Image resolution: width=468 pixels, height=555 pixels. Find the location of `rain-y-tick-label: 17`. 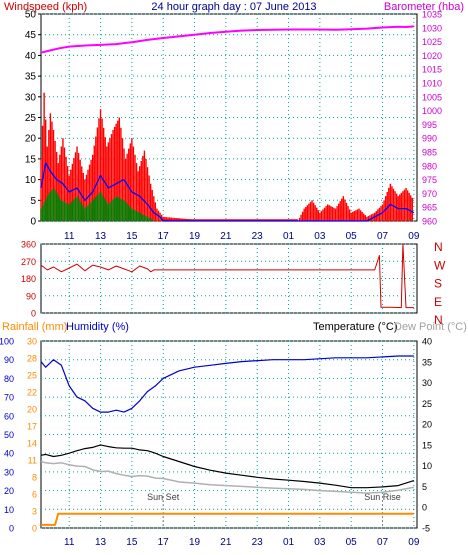

rain-y-tick-label: 17 is located at coordinates (32, 427).